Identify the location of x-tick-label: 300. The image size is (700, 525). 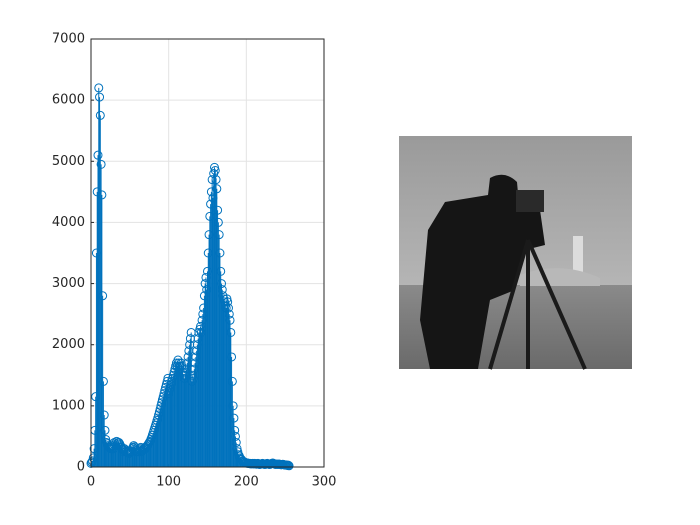
(324, 482).